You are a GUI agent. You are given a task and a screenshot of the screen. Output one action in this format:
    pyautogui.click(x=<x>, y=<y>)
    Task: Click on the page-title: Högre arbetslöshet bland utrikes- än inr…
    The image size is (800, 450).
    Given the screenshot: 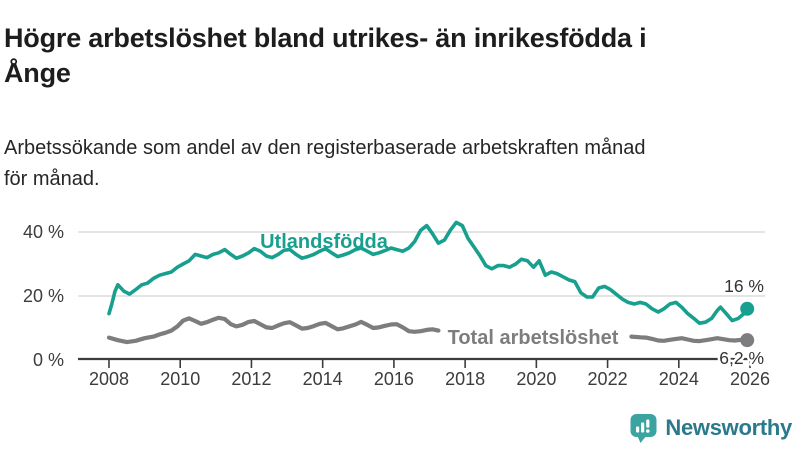 What is the action you would take?
    pyautogui.click(x=379, y=56)
    